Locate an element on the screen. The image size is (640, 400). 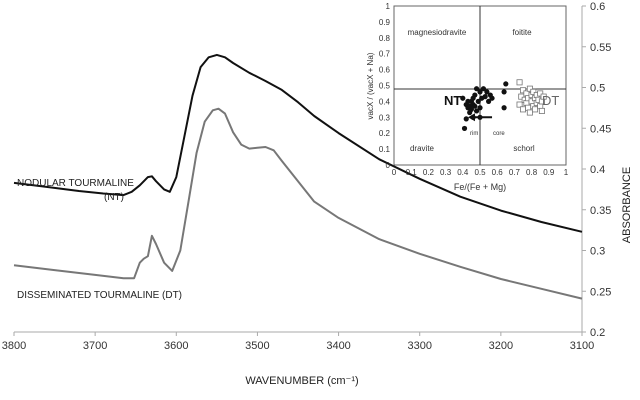
inset-y-tick-label: 0.2 is located at coordinates (385, 133).